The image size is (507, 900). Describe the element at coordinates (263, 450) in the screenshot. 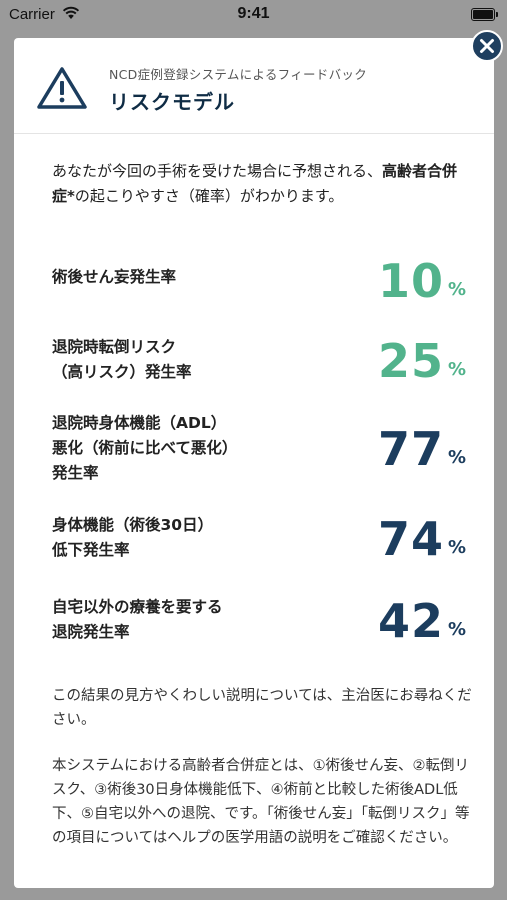

I see `metric-row: 退院時身体機能（ADL） 悪化（術前に比べて悪化） 発生率 77 %` at that location.